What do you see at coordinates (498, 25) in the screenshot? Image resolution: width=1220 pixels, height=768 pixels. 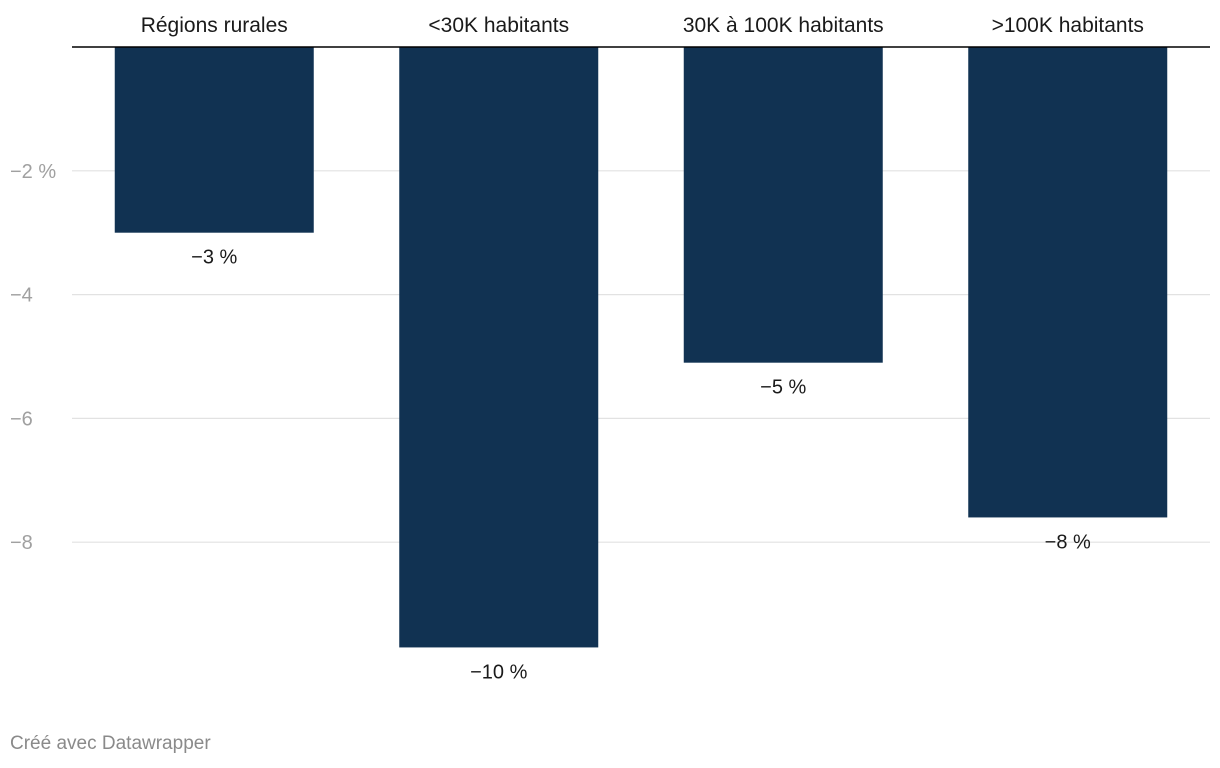 I see `category-label: <30K habitants` at bounding box center [498, 25].